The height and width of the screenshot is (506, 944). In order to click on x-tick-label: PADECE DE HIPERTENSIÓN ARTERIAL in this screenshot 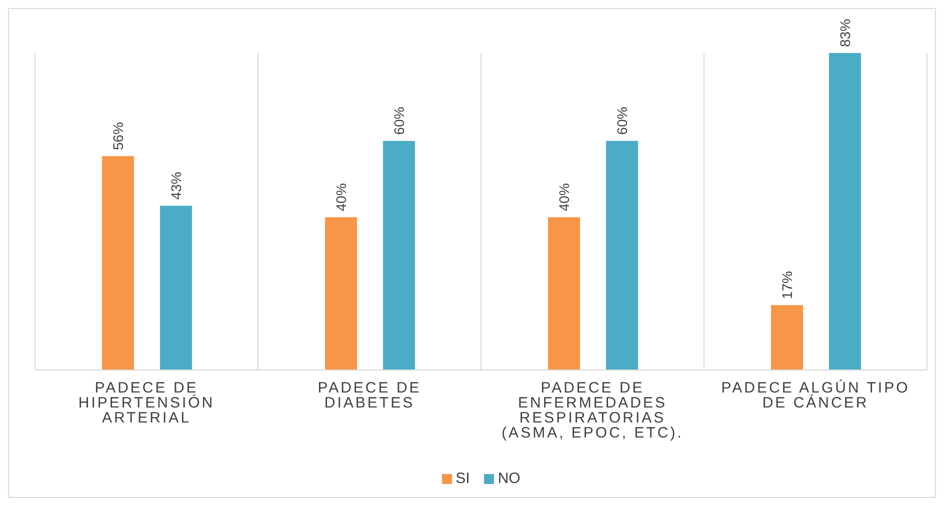, I will do `click(146, 403)`.